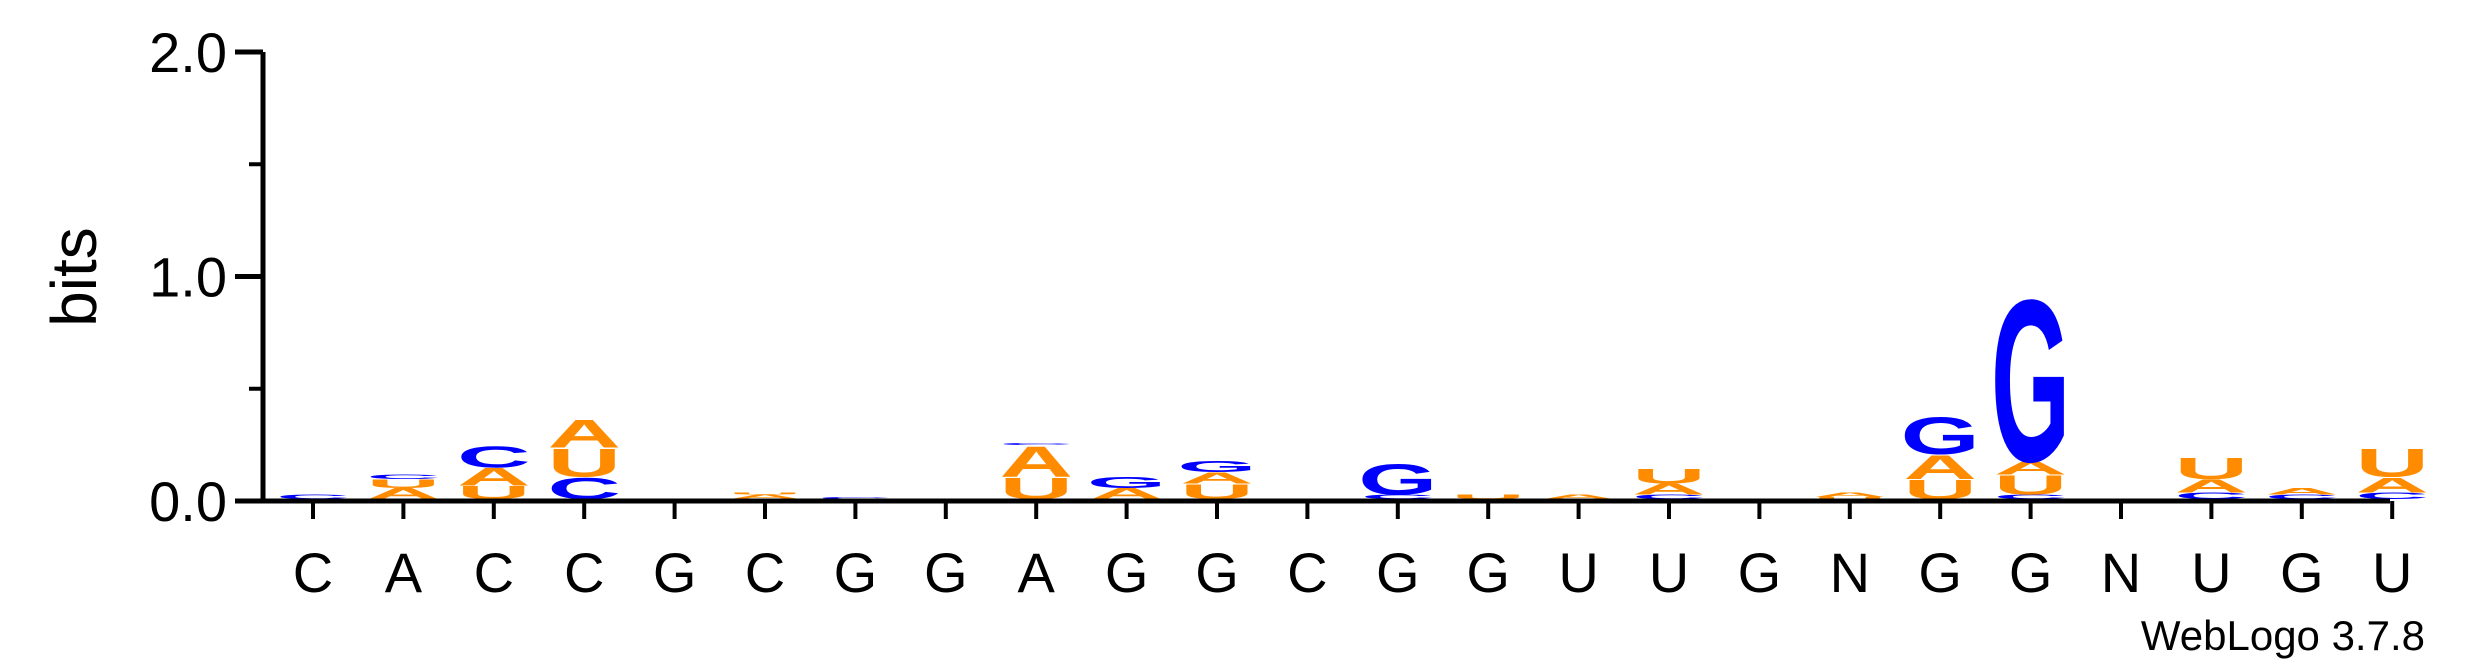  I want to click on y-tick-label: 1.0, so click(188, 277).